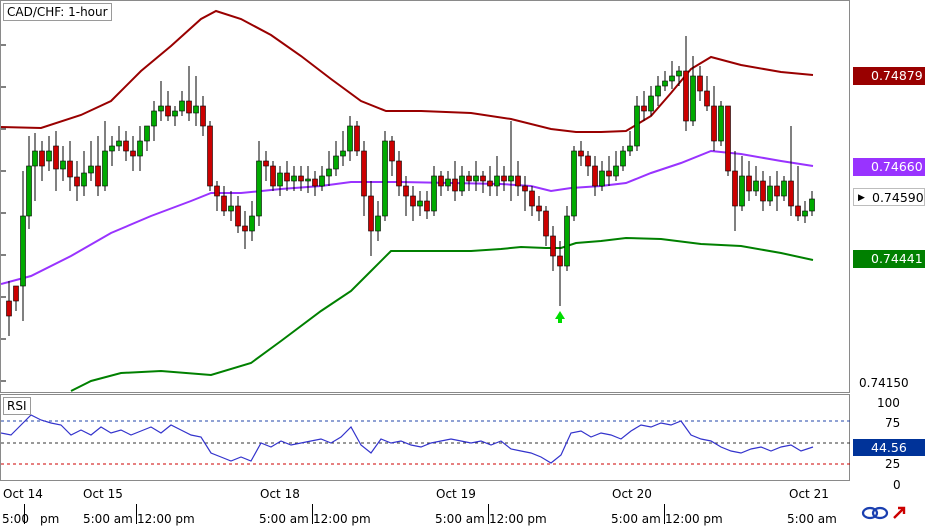 The width and height of the screenshot is (925, 526). Describe the element at coordinates (103, 494) in the screenshot. I see `date-label: Oct 15` at that location.